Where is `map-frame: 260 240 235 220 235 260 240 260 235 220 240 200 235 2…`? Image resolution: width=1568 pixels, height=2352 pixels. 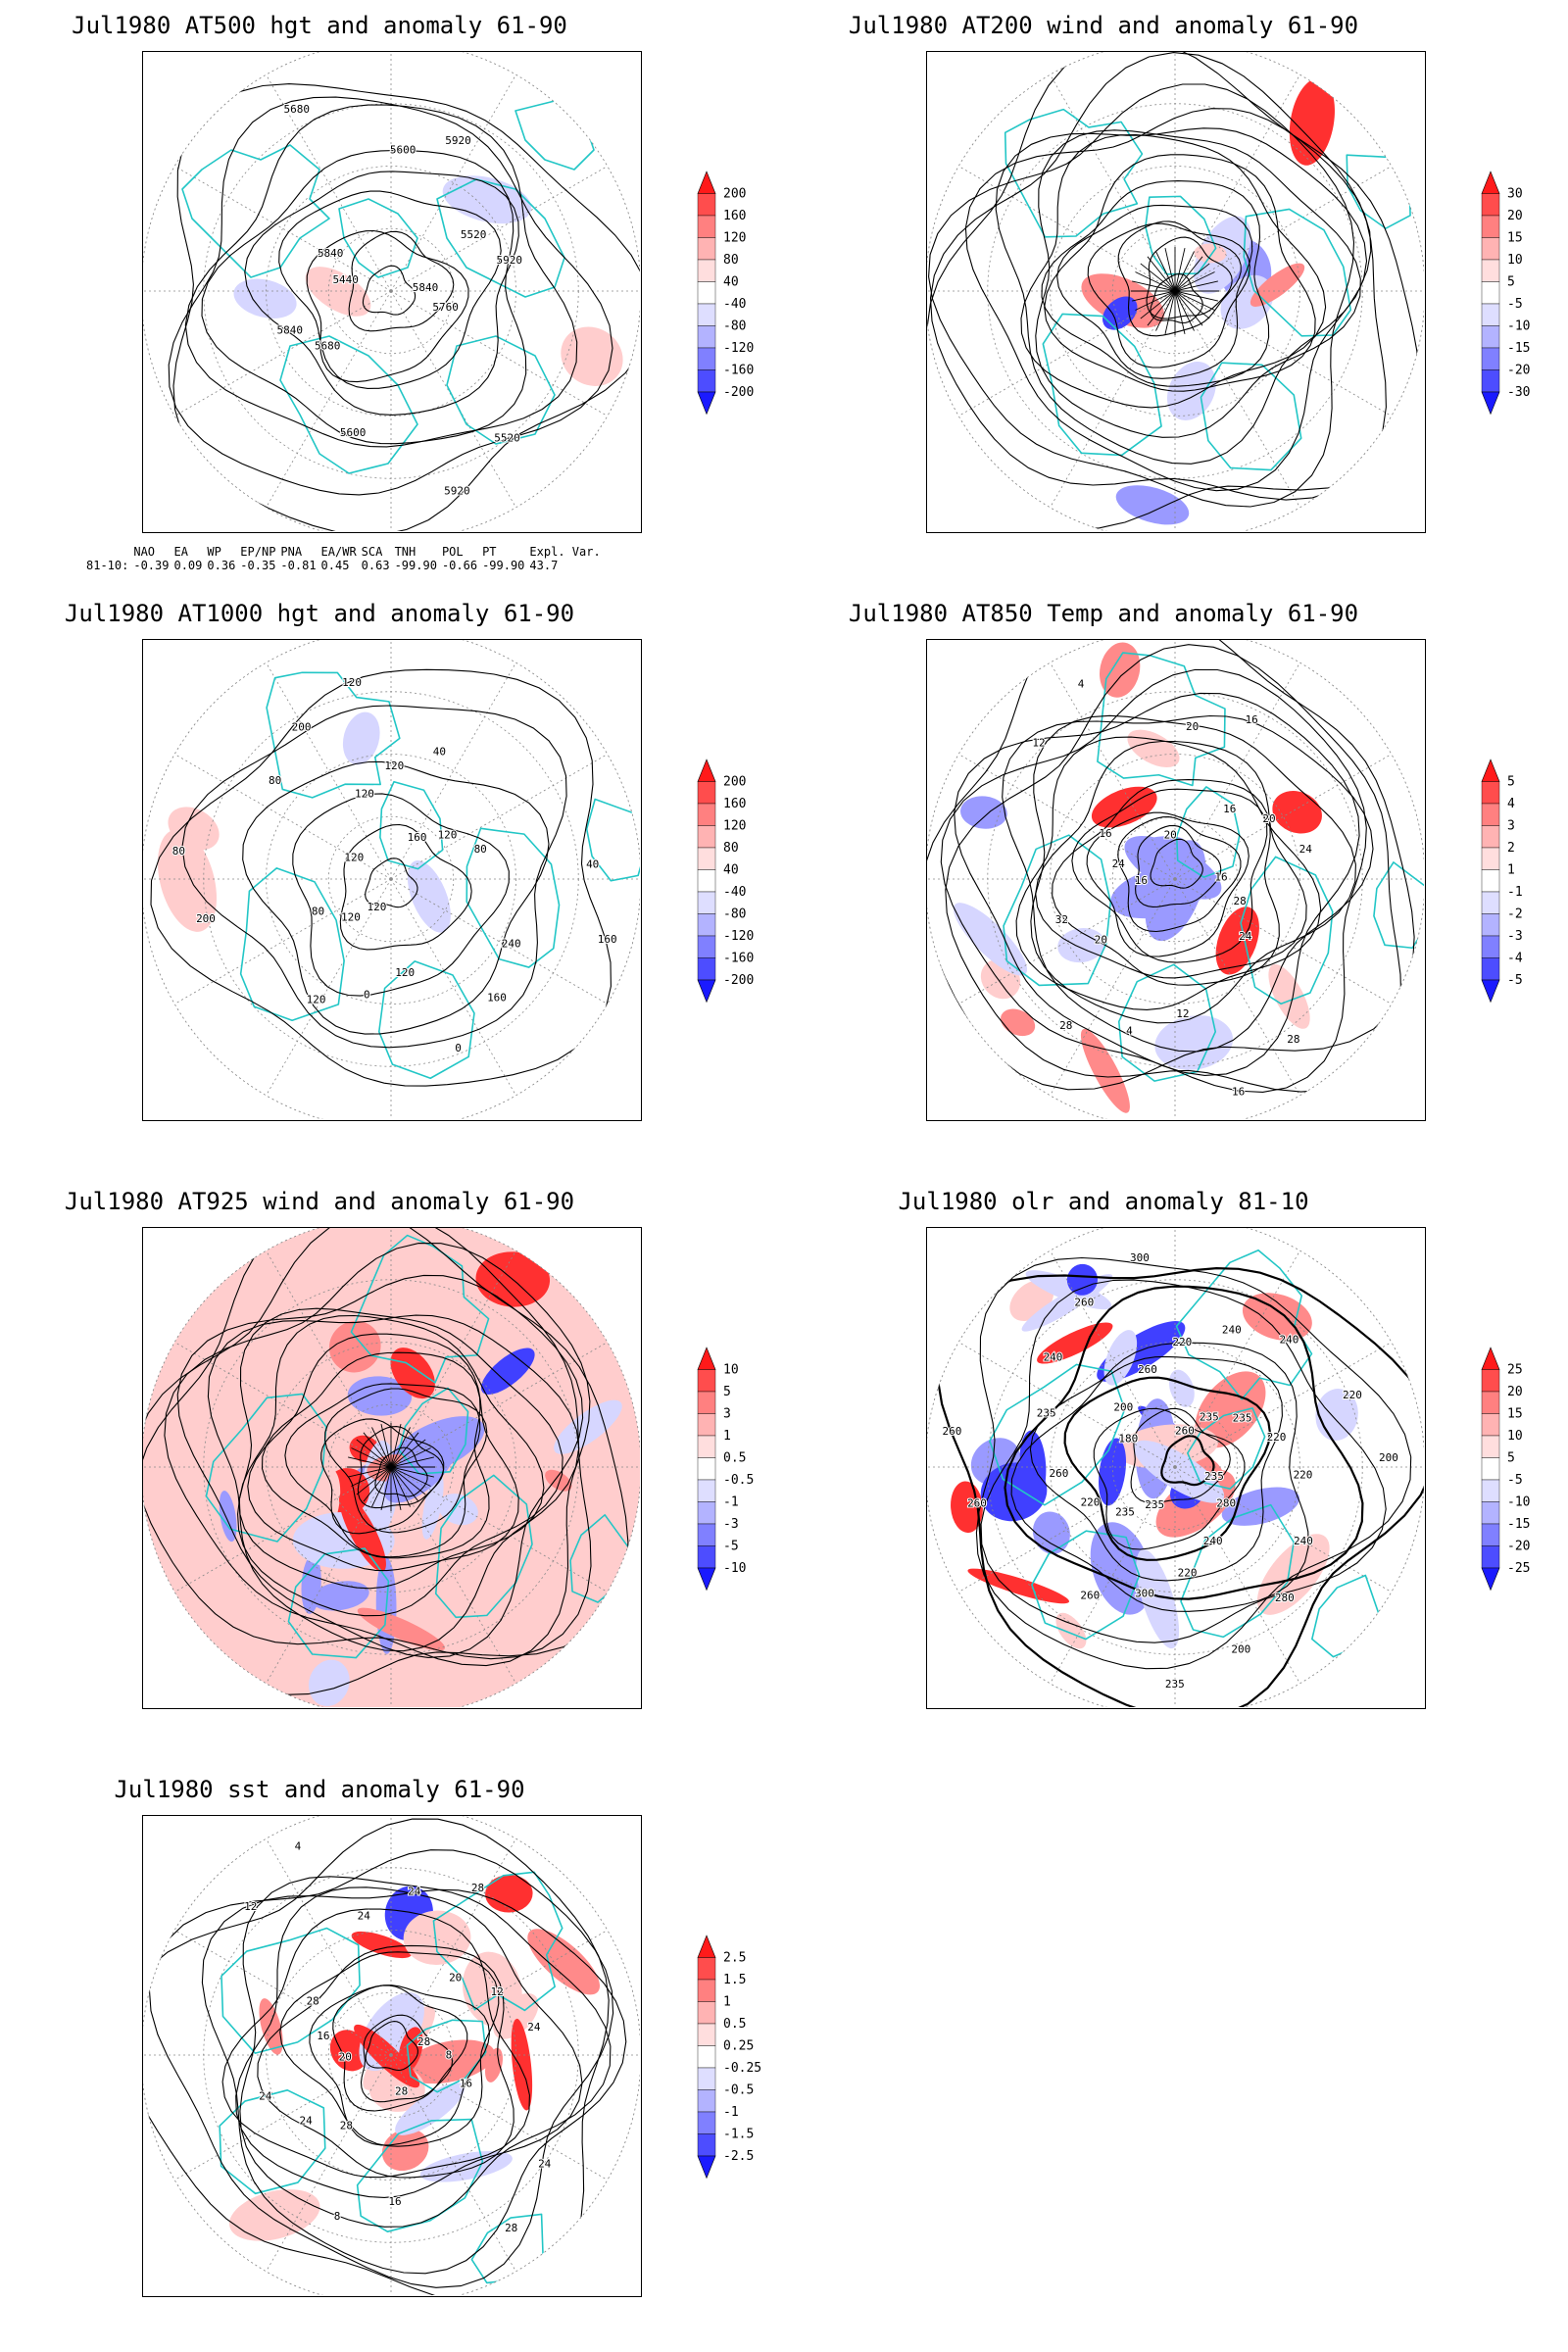 map-frame: 260 240 235 220 235 260 240 260 235 220 240 200 235 2… is located at coordinates (1176, 1468).